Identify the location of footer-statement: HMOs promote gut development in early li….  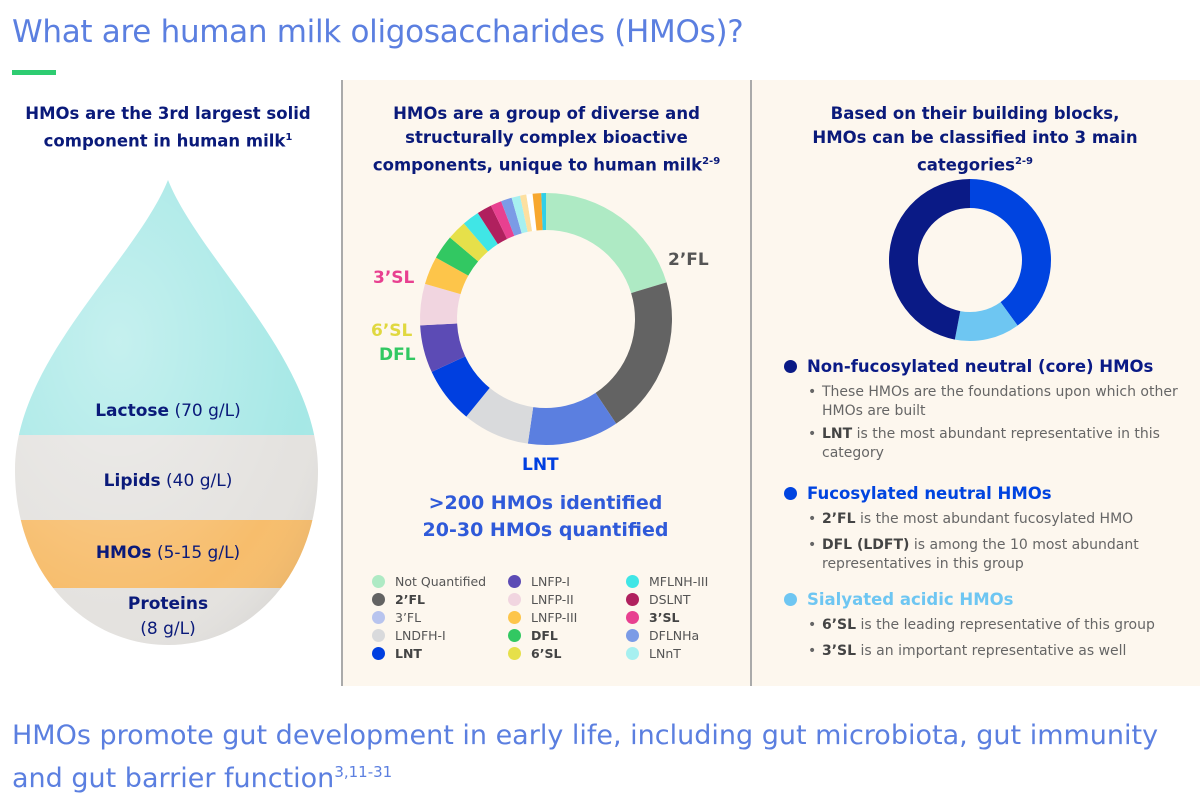
(585, 757).